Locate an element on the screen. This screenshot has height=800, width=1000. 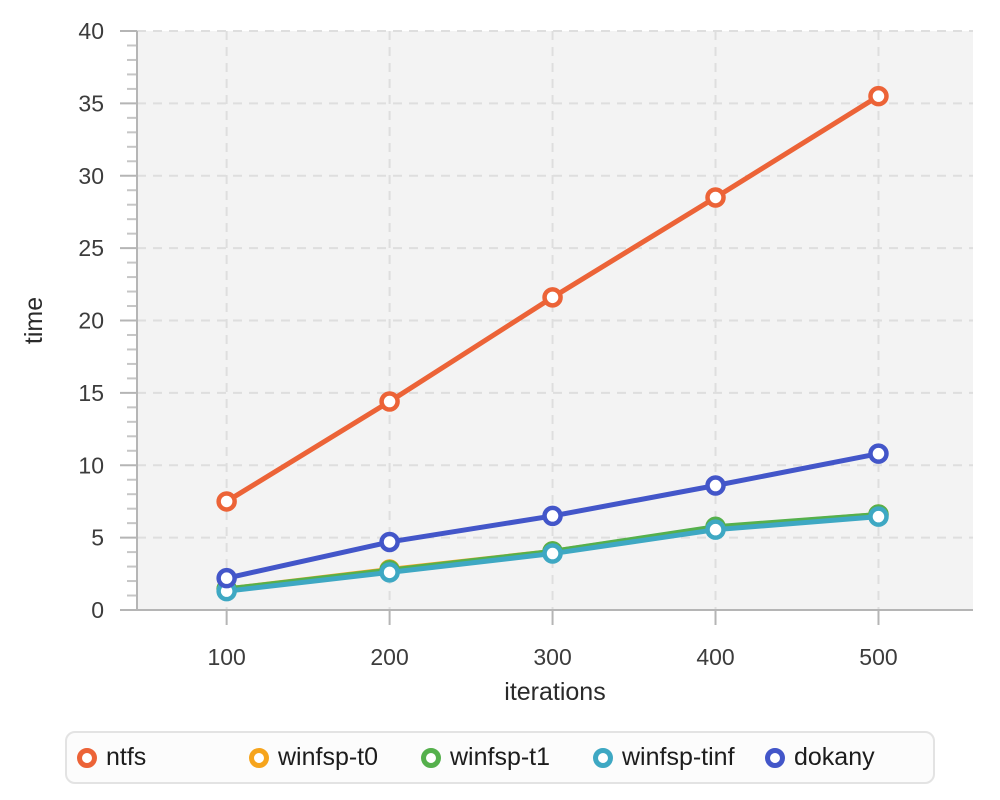
legend-item-ntfs: ntfs is located at coordinates (163, 757).